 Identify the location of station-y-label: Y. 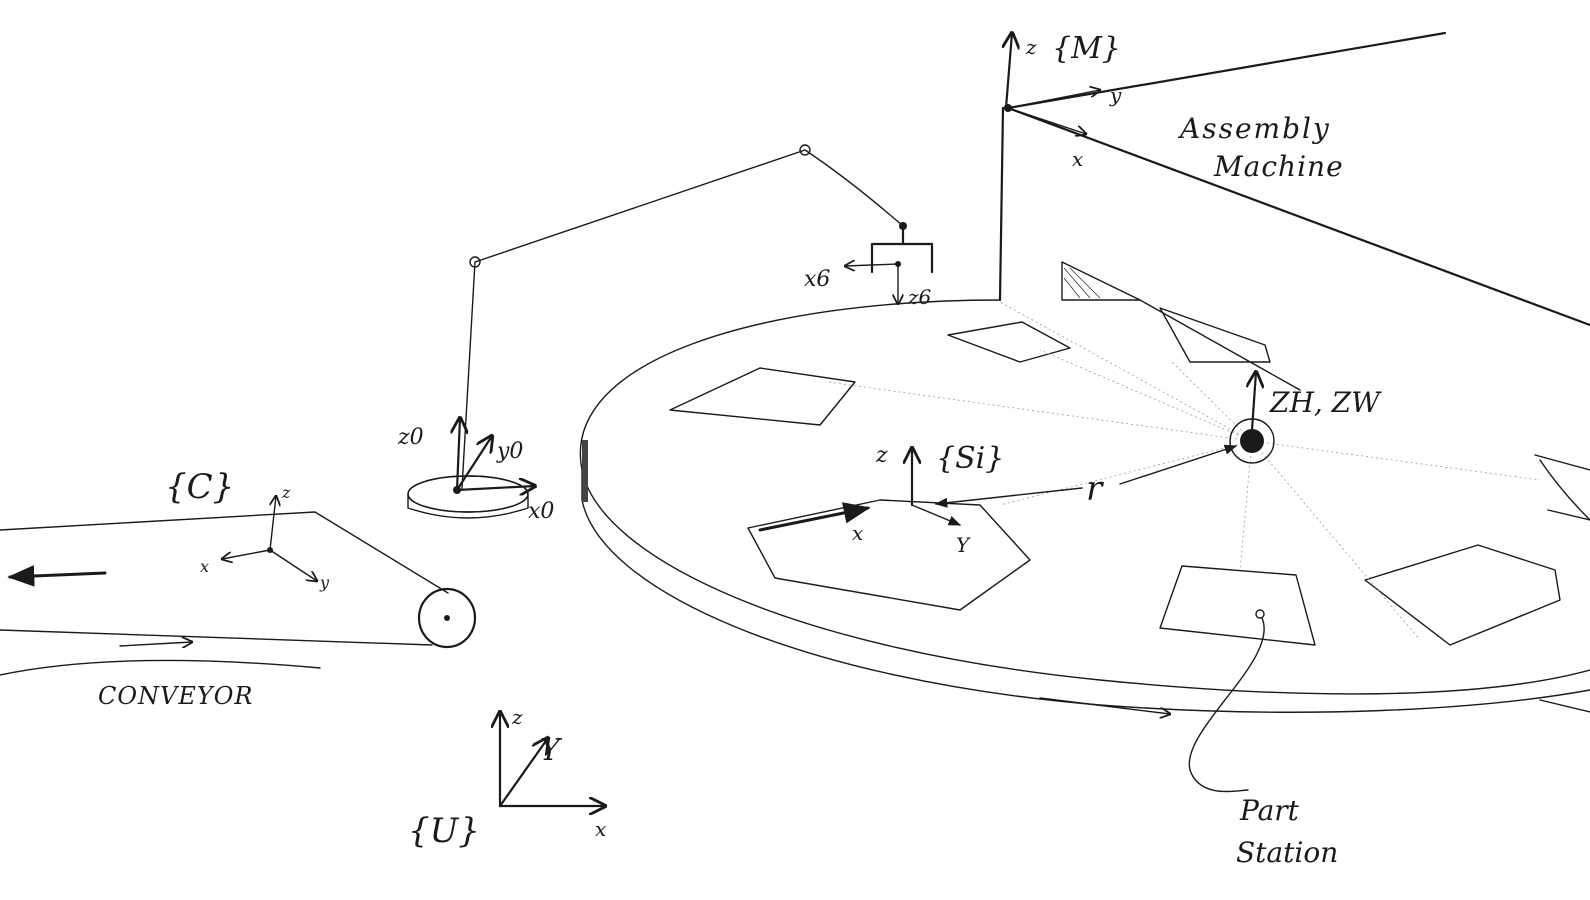
(963, 545).